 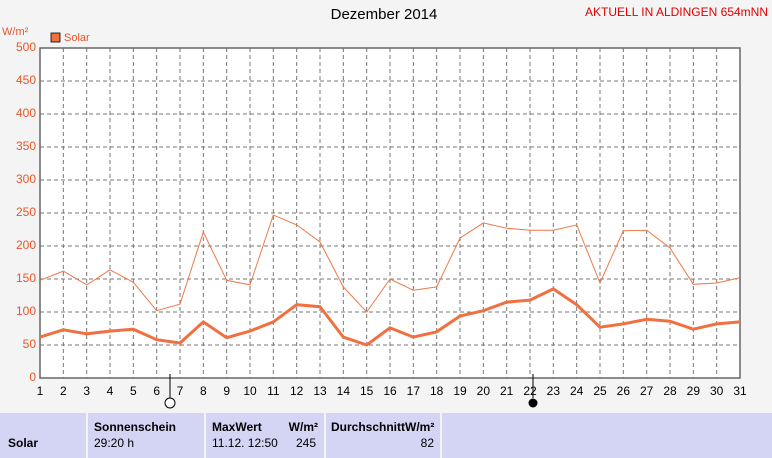 I want to click on x-tick-label: 6, so click(x=156, y=391).